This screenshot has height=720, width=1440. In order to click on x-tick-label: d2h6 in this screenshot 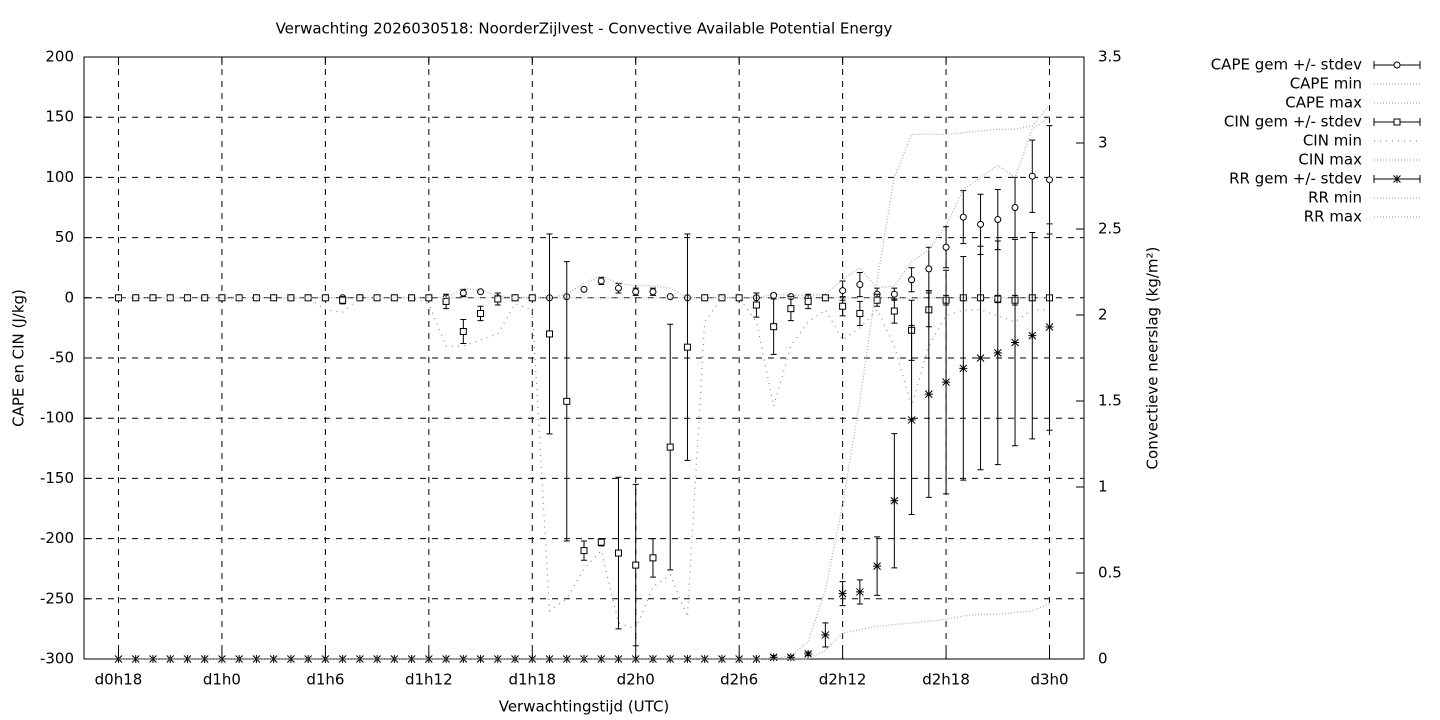, I will do `click(739, 680)`.